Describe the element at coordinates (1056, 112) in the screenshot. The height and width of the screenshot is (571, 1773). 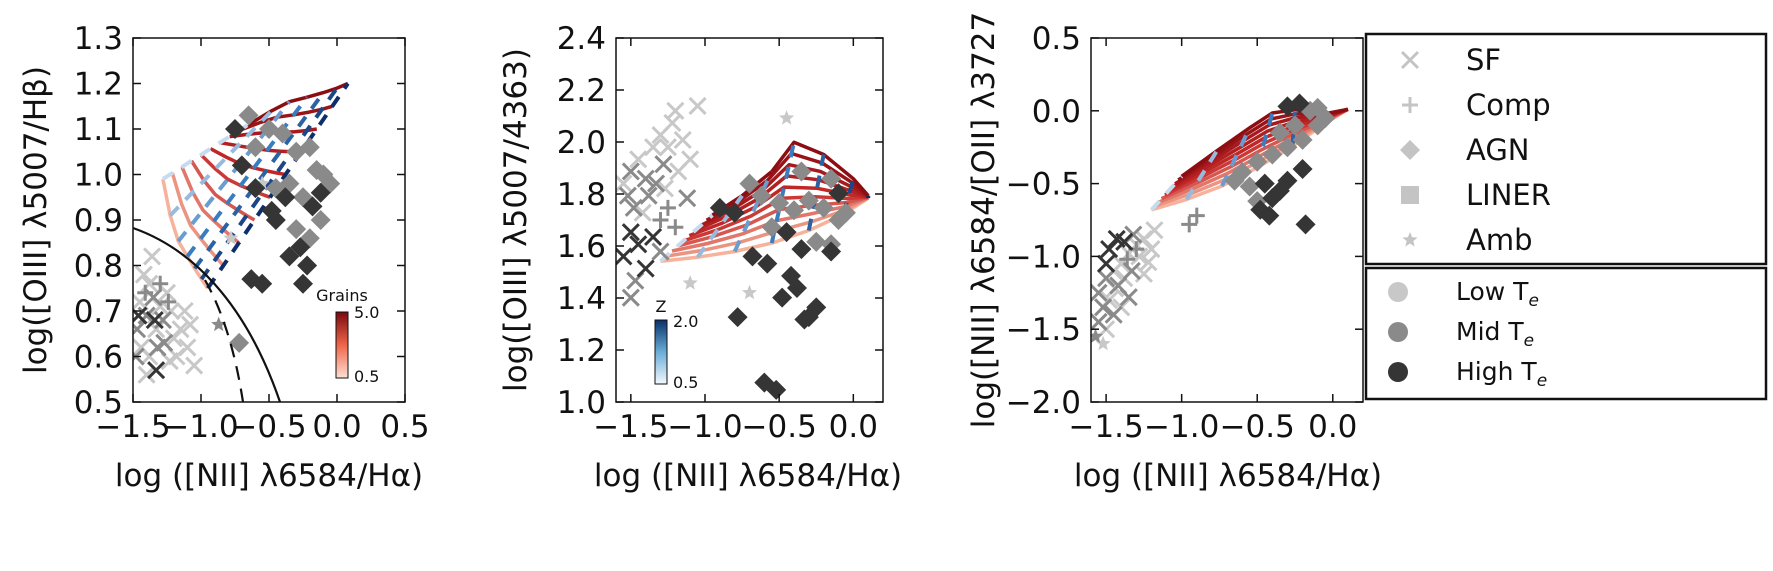
I see `y-tick-label: 0.0` at that location.